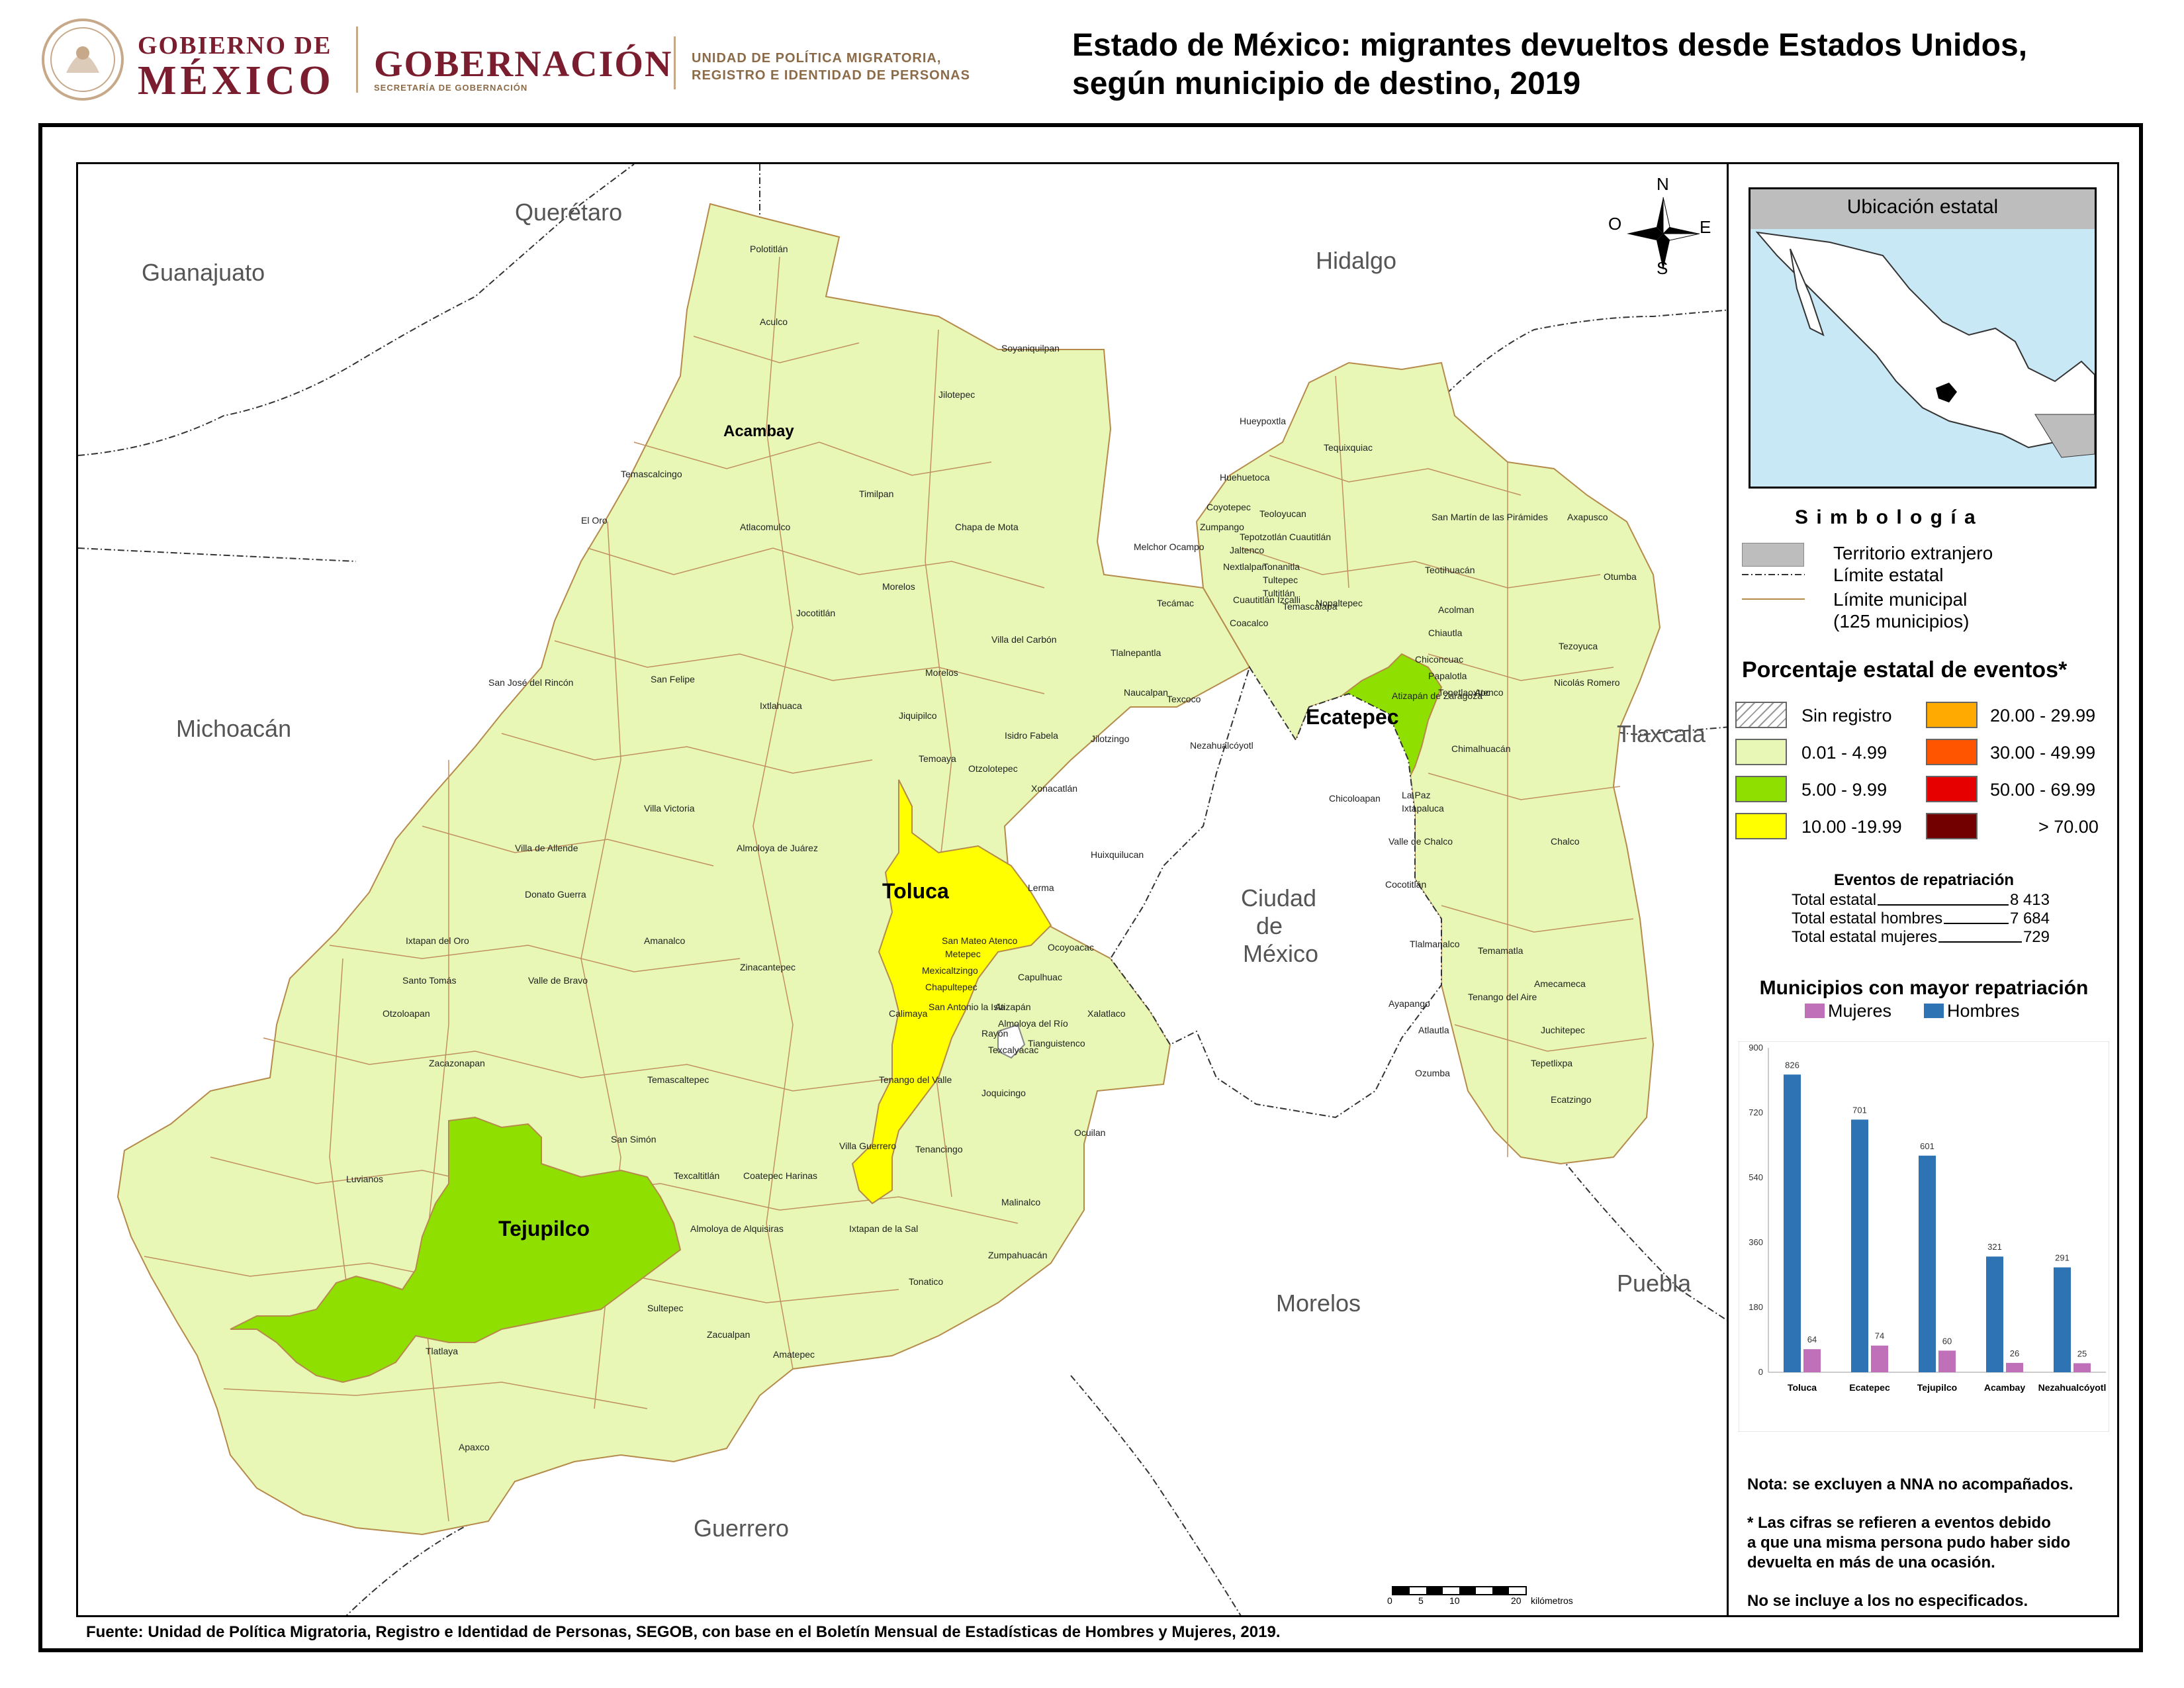  I want to click on ministry-sub: SECRETARÍA DE GOBERNACIÓN, so click(451, 88).